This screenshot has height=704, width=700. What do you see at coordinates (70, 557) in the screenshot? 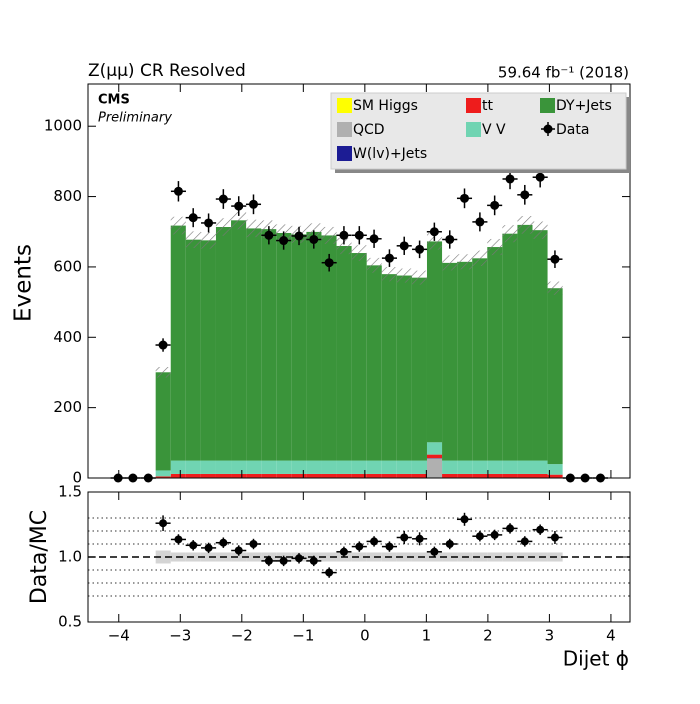
I see `ratio-y-tick-label: 1.0` at bounding box center [70, 557].